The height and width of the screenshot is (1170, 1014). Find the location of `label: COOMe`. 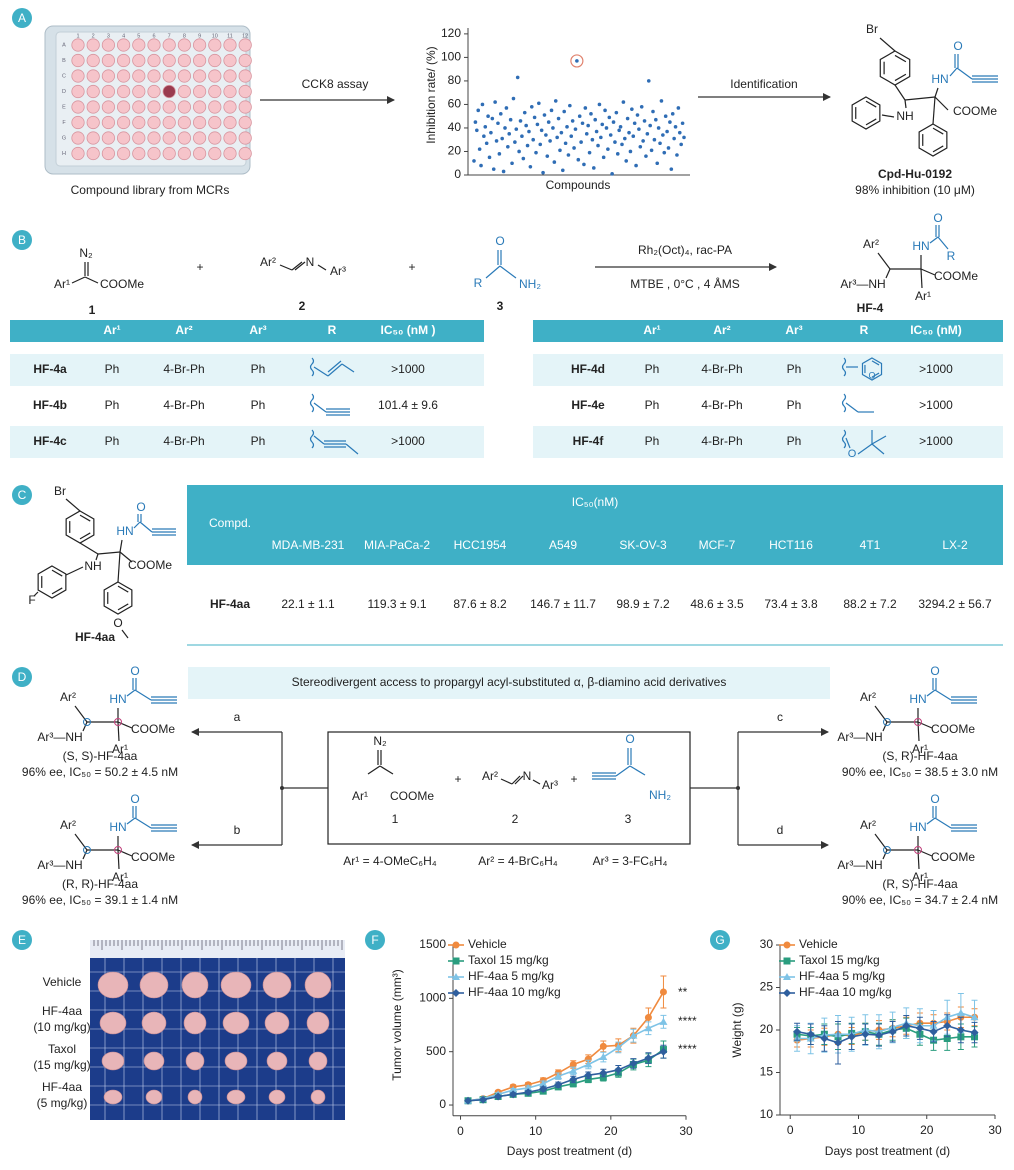

label: COOMe is located at coordinates (153, 729).